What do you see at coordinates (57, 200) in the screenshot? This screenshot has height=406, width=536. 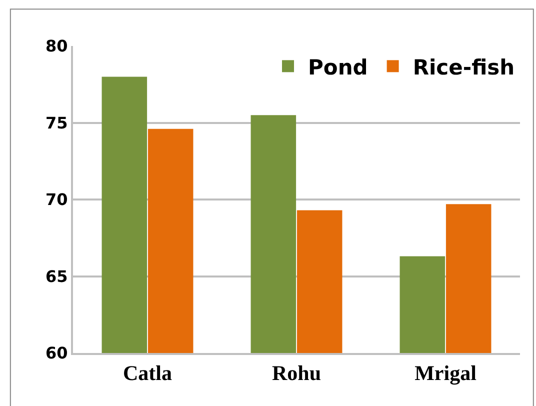 I see `y-tick-label: 70` at bounding box center [57, 200].